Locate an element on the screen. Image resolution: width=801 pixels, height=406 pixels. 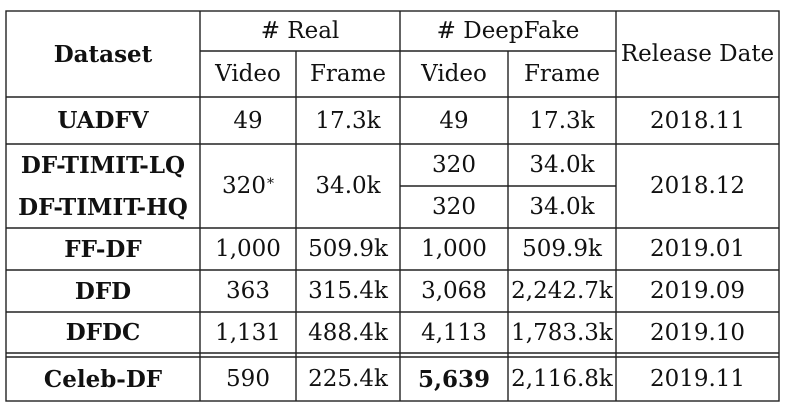
release-date-value: 2019.11 is located at coordinates (697, 379).